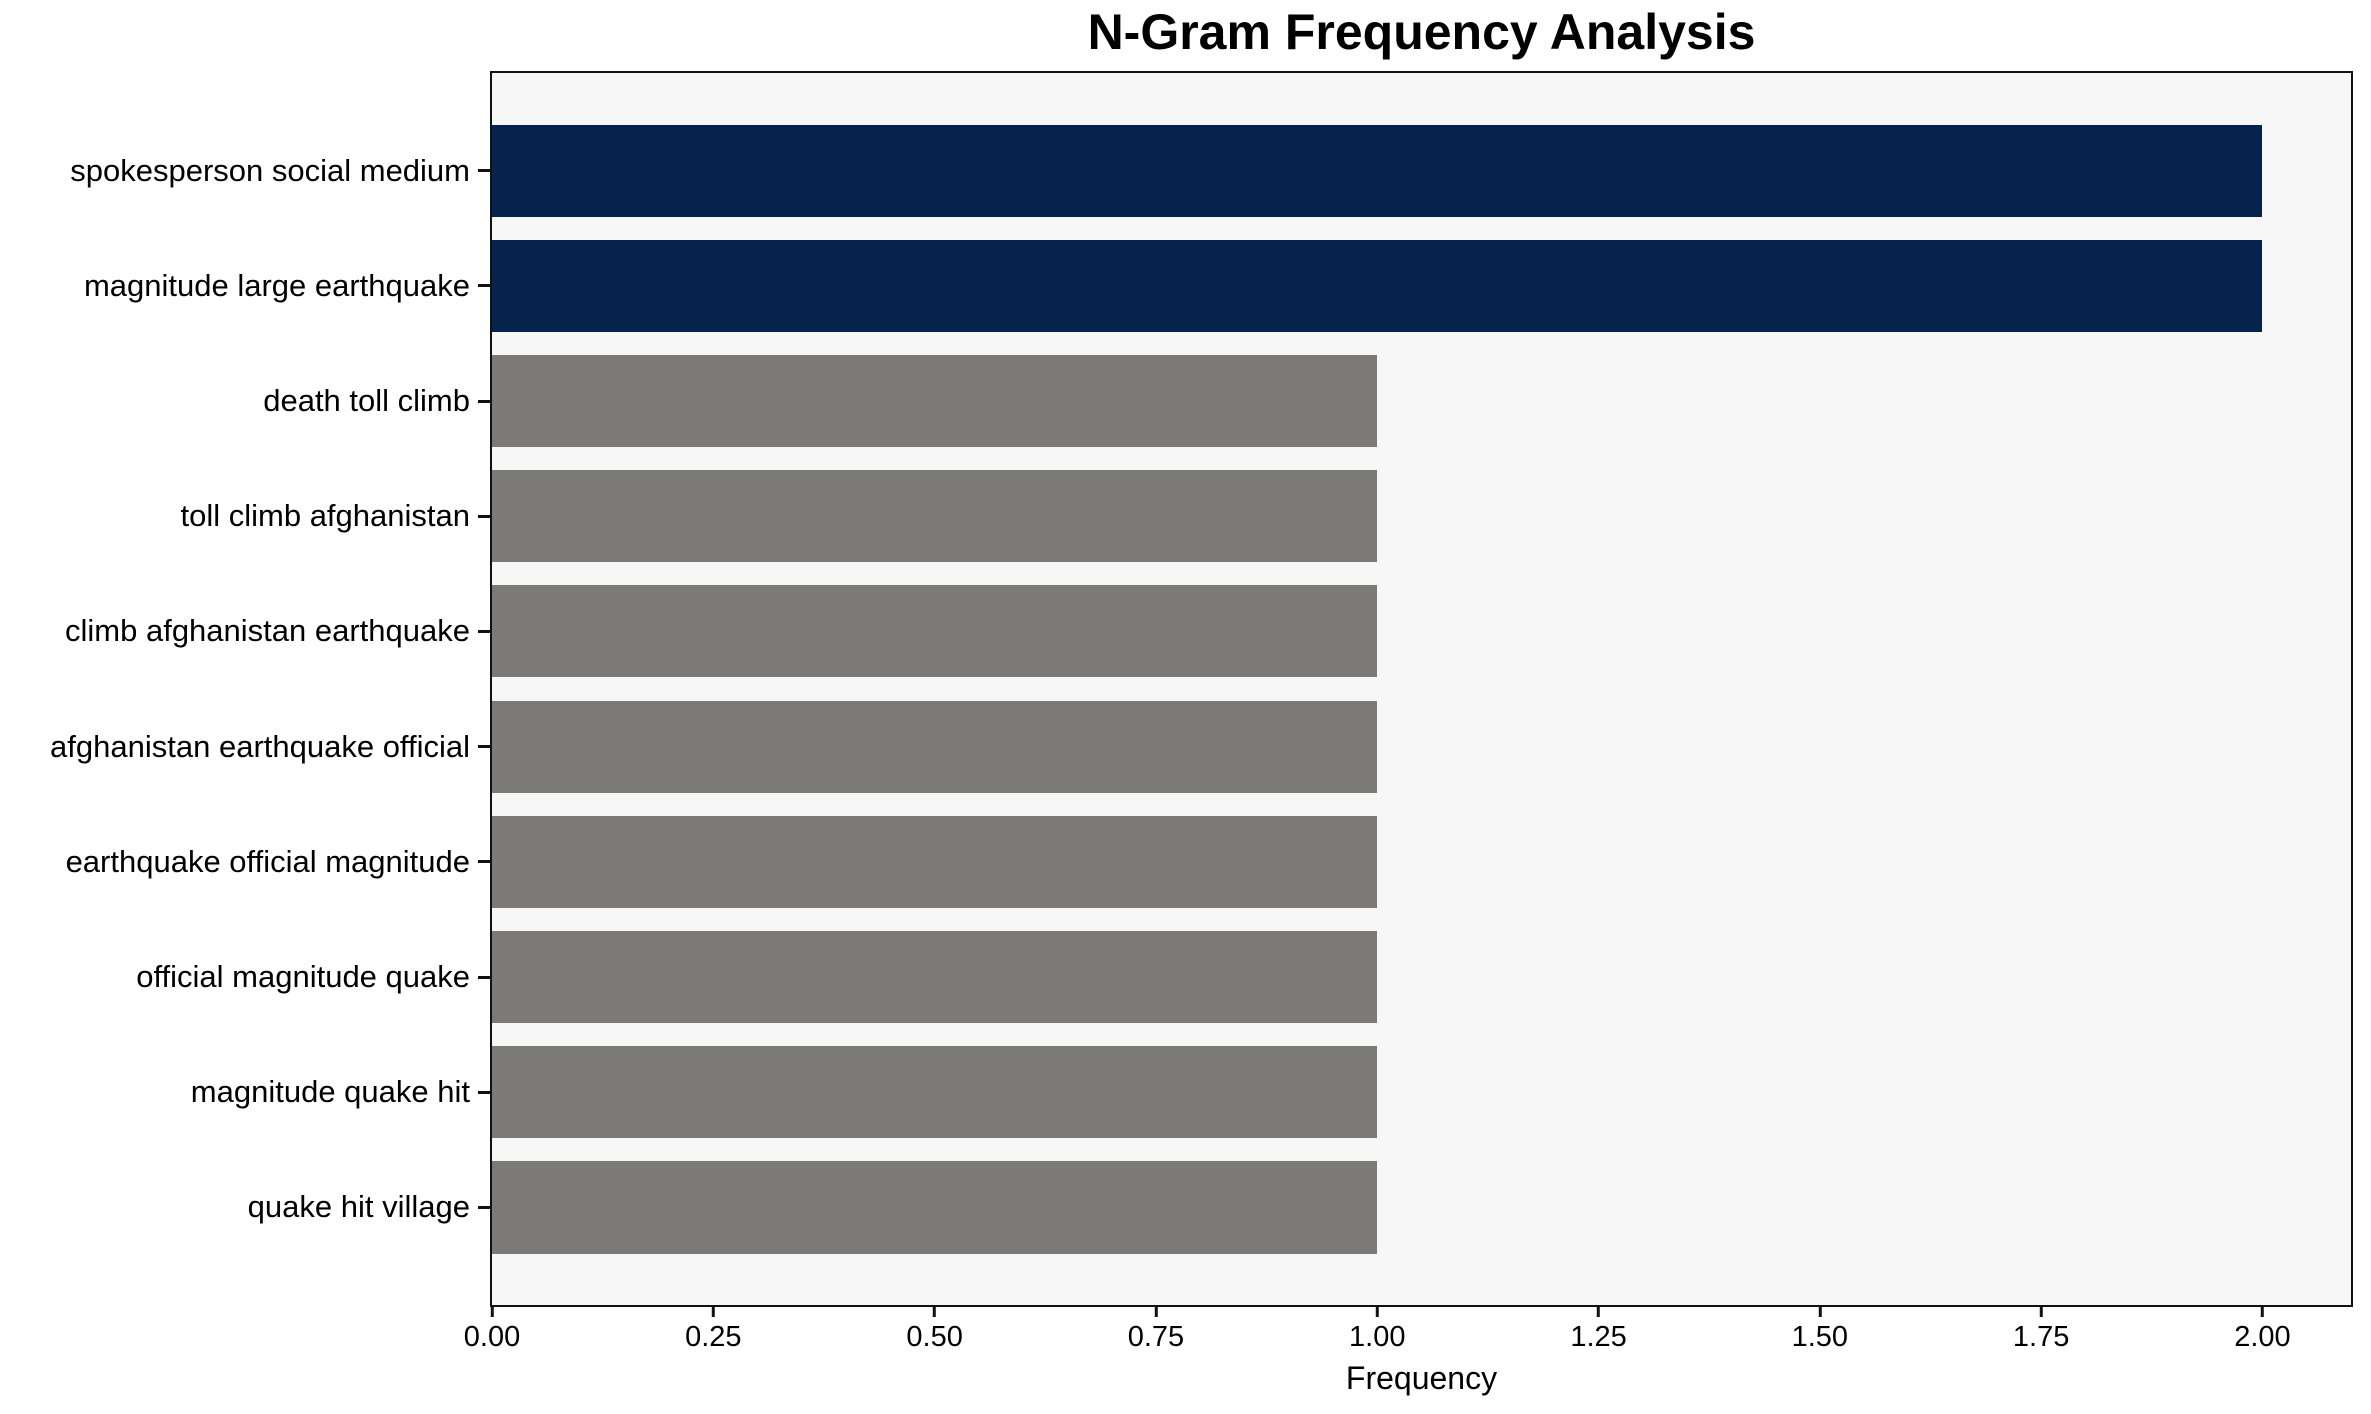  What do you see at coordinates (1377, 1337) in the screenshot?
I see `x-tick-label: 1.00` at bounding box center [1377, 1337].